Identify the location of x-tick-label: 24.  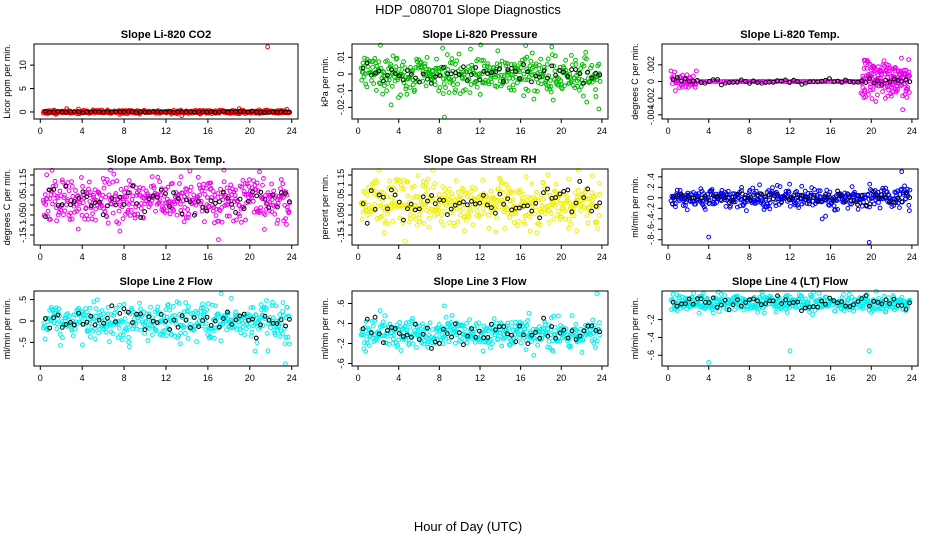
(292, 257).